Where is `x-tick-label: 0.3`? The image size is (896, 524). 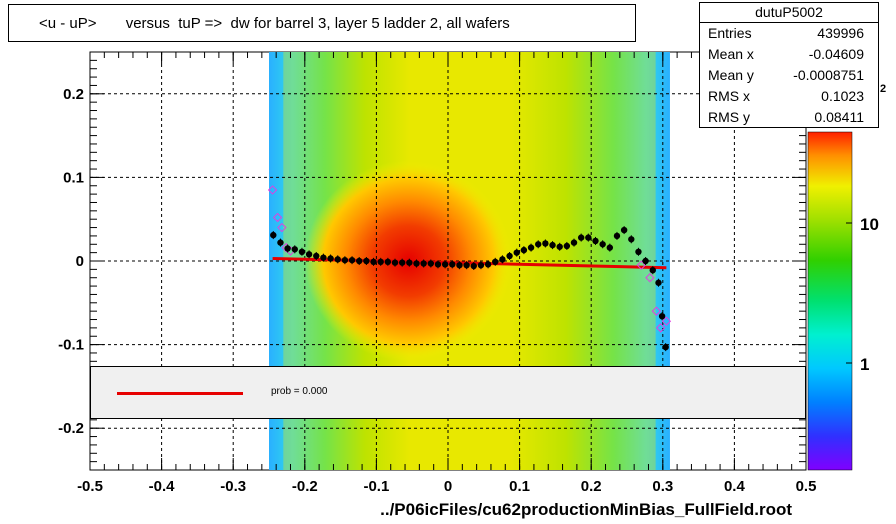
x-tick-label: 0.3 is located at coordinates (662, 486).